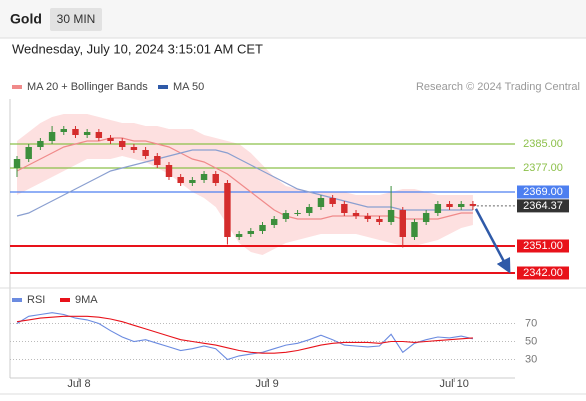 The width and height of the screenshot is (586, 401). What do you see at coordinates (244, 183) in the screenshot?
I see `moving-average` at bounding box center [244, 183].